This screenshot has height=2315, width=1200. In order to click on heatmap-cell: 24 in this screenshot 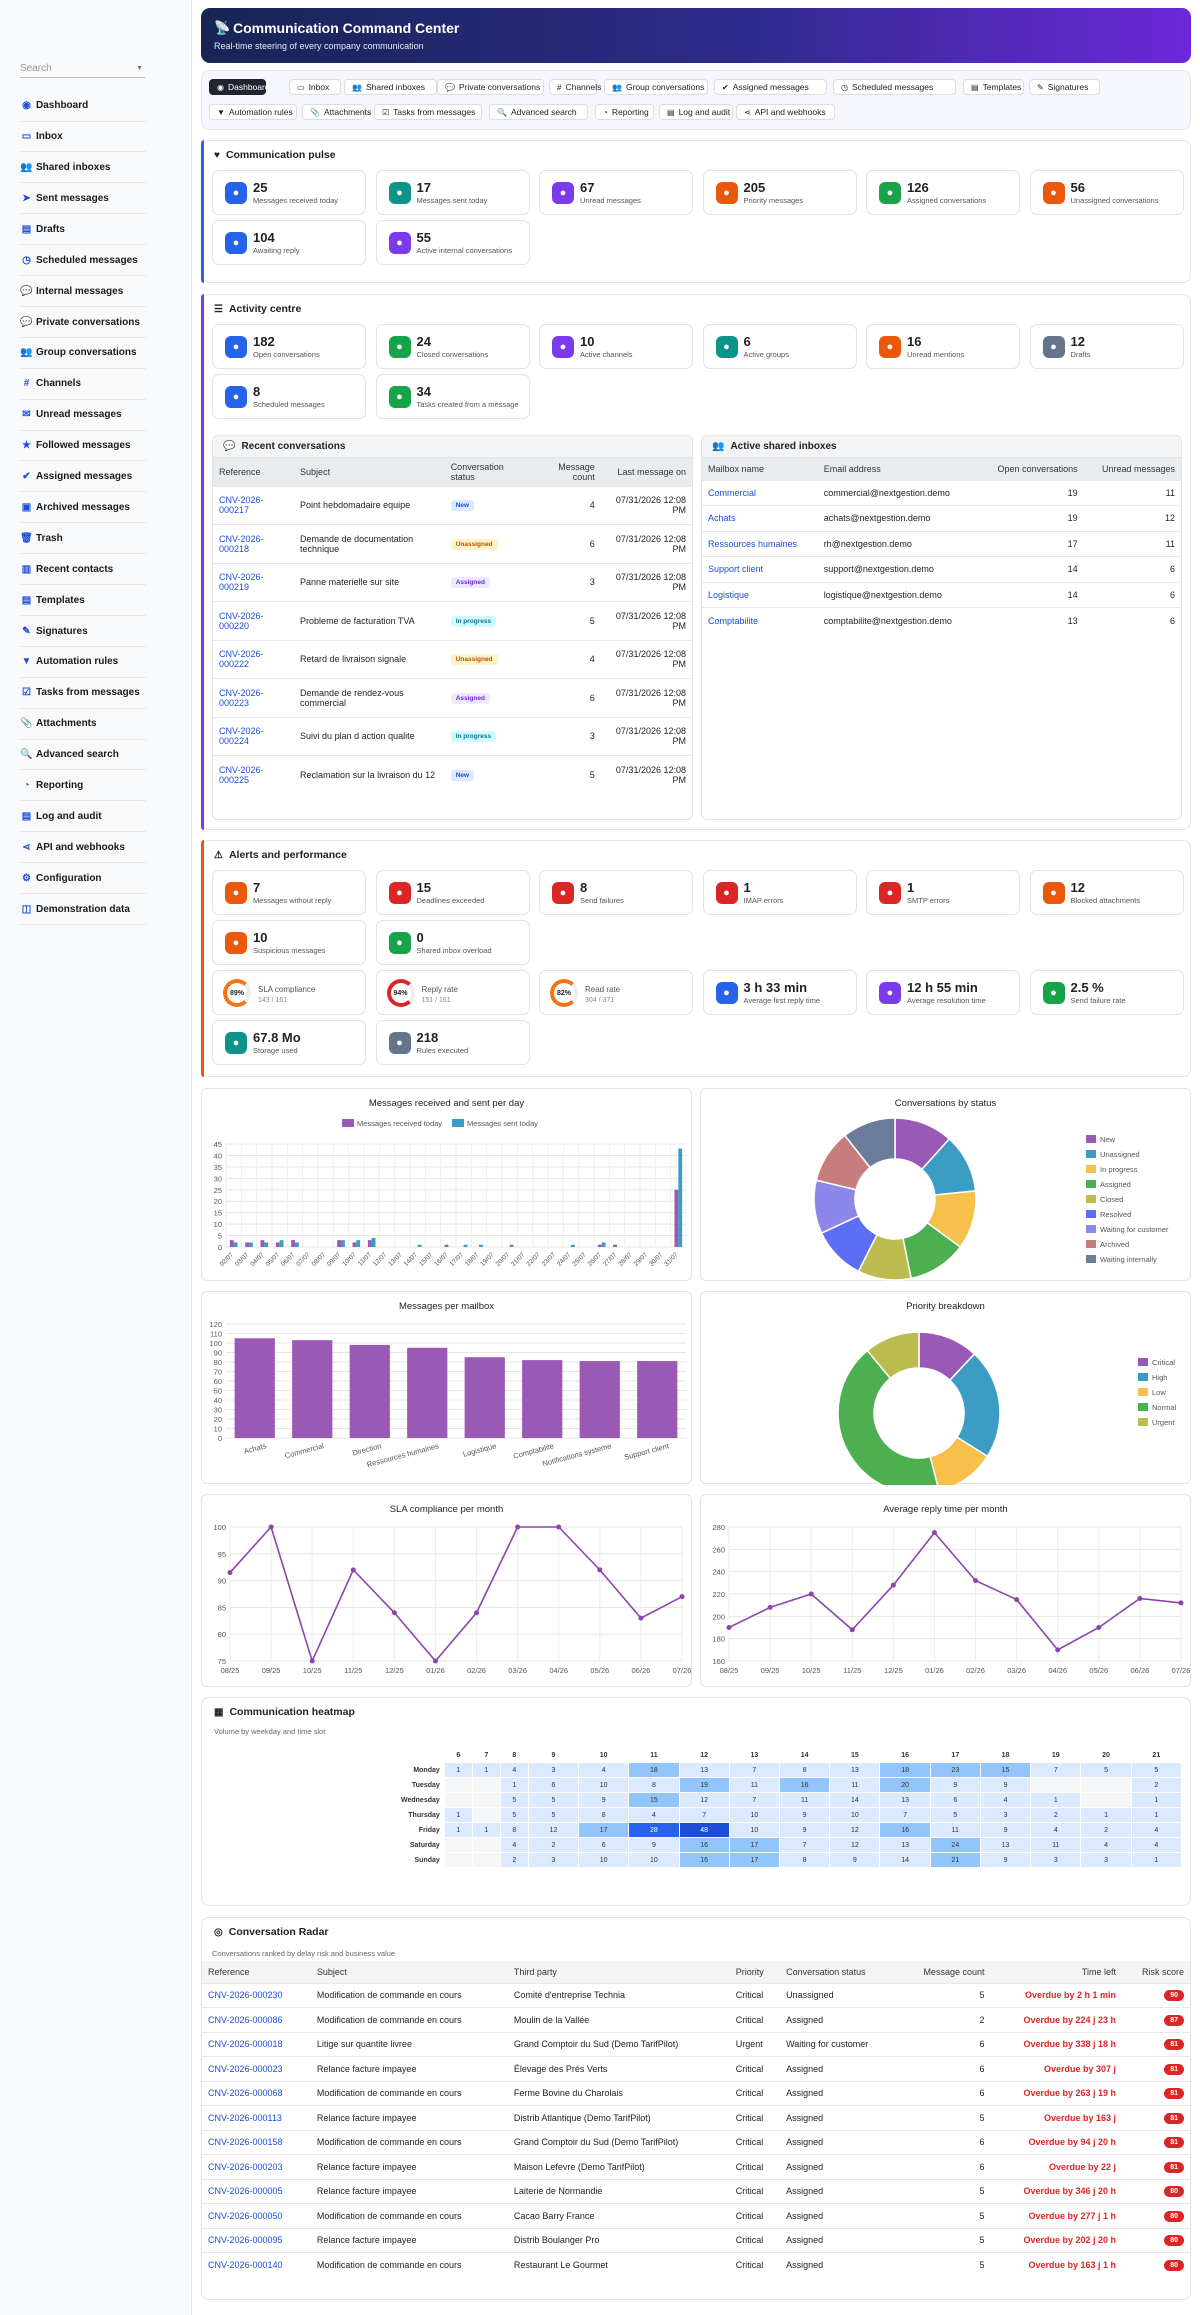, I will do `click(955, 1845)`.